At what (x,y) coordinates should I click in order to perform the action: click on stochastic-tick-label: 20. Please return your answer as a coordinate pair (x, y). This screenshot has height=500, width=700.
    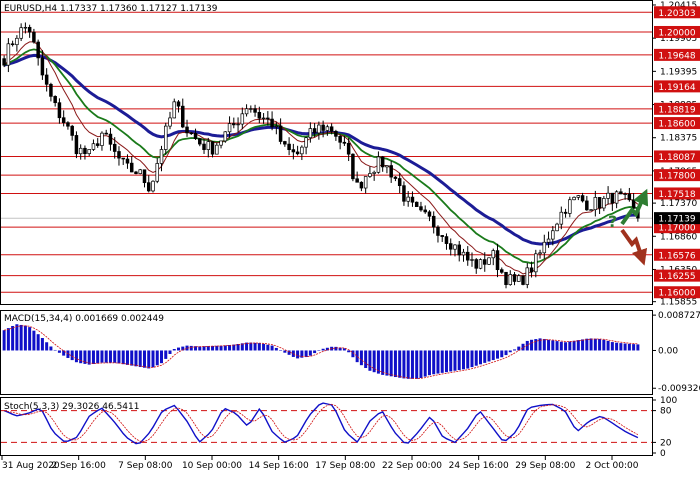
    Looking at the image, I should click on (666, 443).